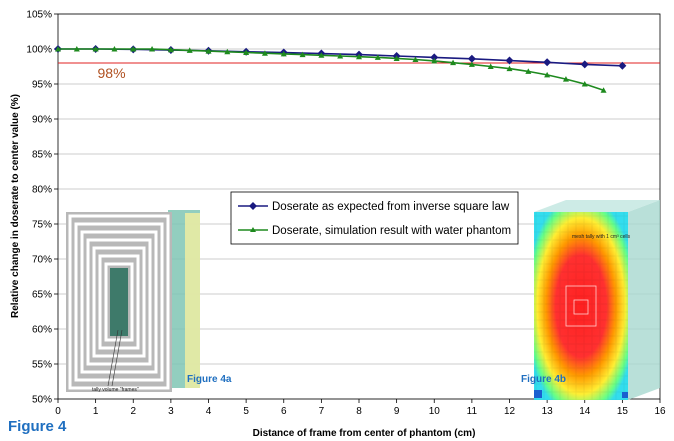 This screenshot has height=441, width=674. I want to click on x-tick-label: 10, so click(435, 411).